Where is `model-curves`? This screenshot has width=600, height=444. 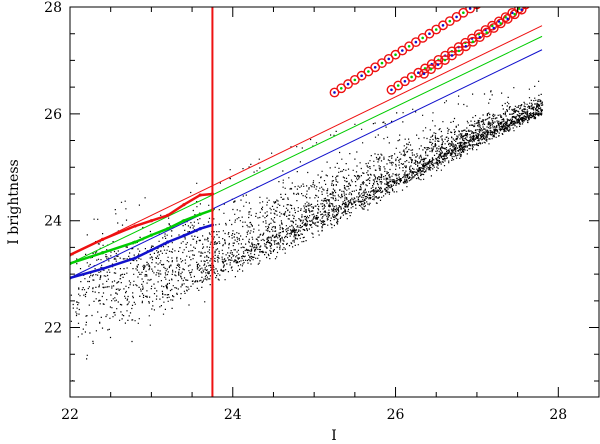
model-curves is located at coordinates (142, 236).